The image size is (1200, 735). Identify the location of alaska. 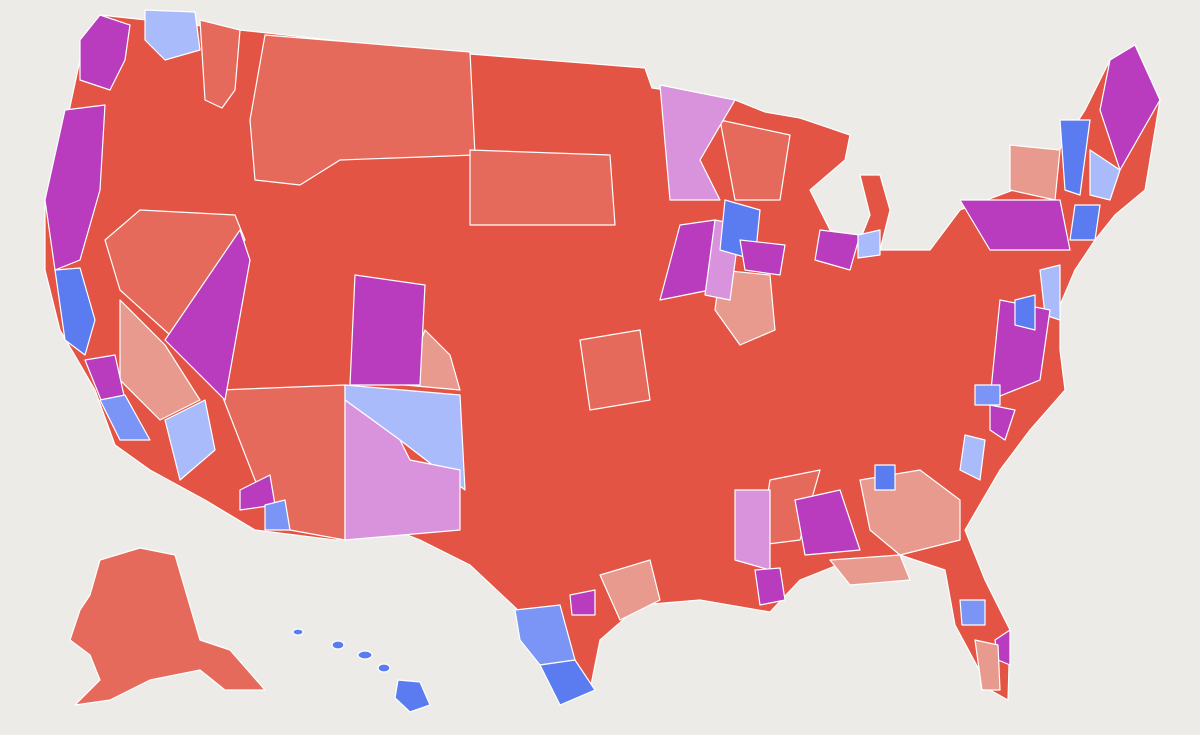
(167, 626).